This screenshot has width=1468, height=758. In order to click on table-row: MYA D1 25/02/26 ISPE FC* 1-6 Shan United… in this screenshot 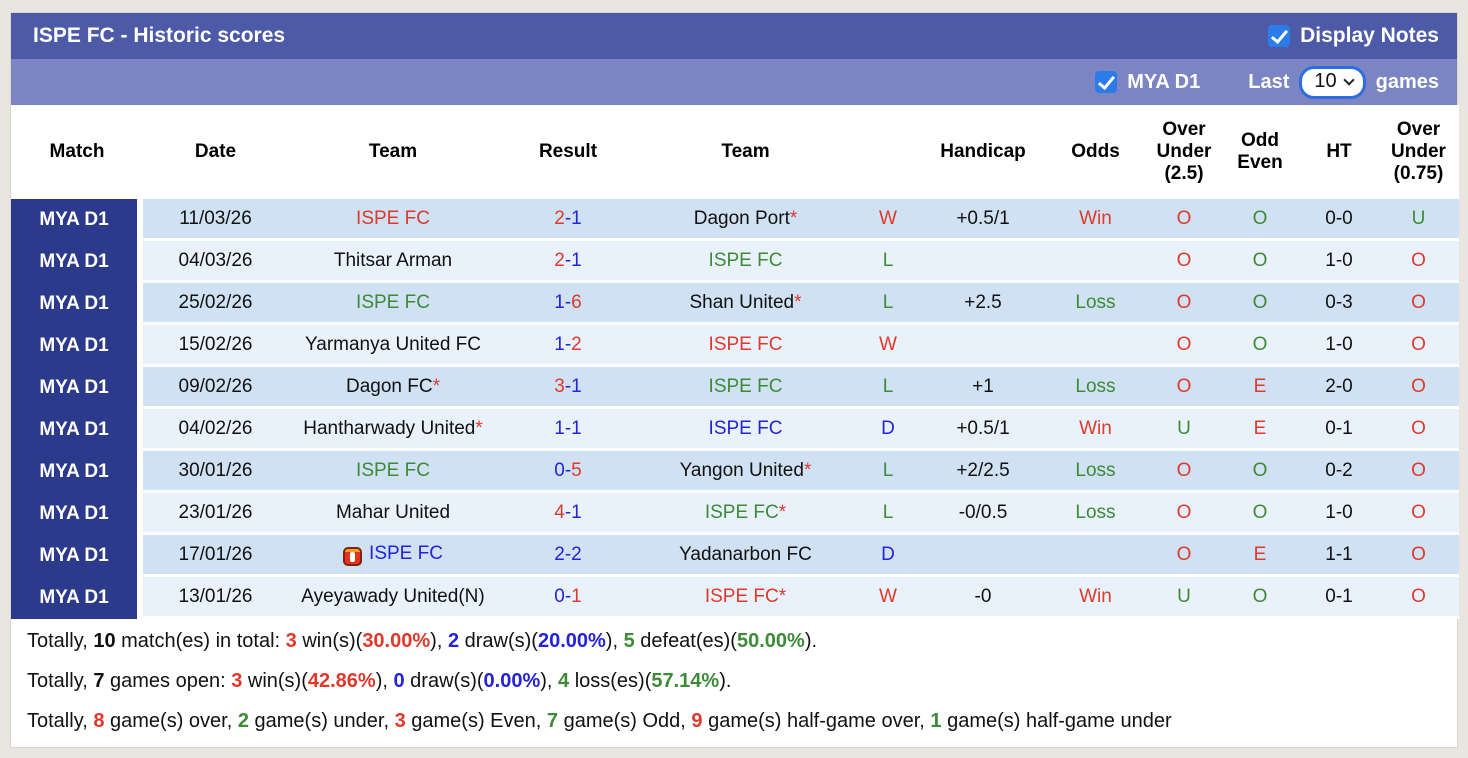, I will do `click(735, 304)`.